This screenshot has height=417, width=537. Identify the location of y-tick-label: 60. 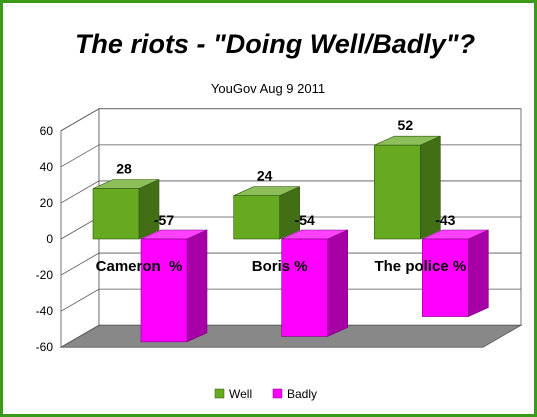
(47, 131).